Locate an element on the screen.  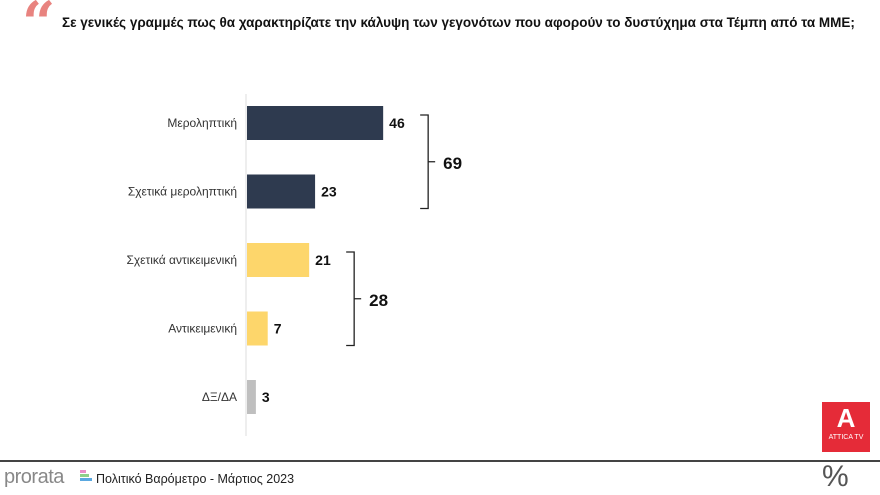
category-label: Σχετικά αντικειμενική is located at coordinates (181, 260).